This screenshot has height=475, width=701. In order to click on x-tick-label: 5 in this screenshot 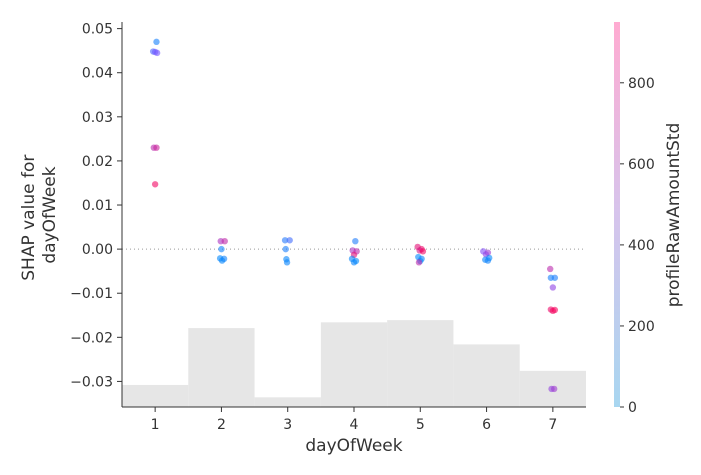, I will do `click(420, 425)`.